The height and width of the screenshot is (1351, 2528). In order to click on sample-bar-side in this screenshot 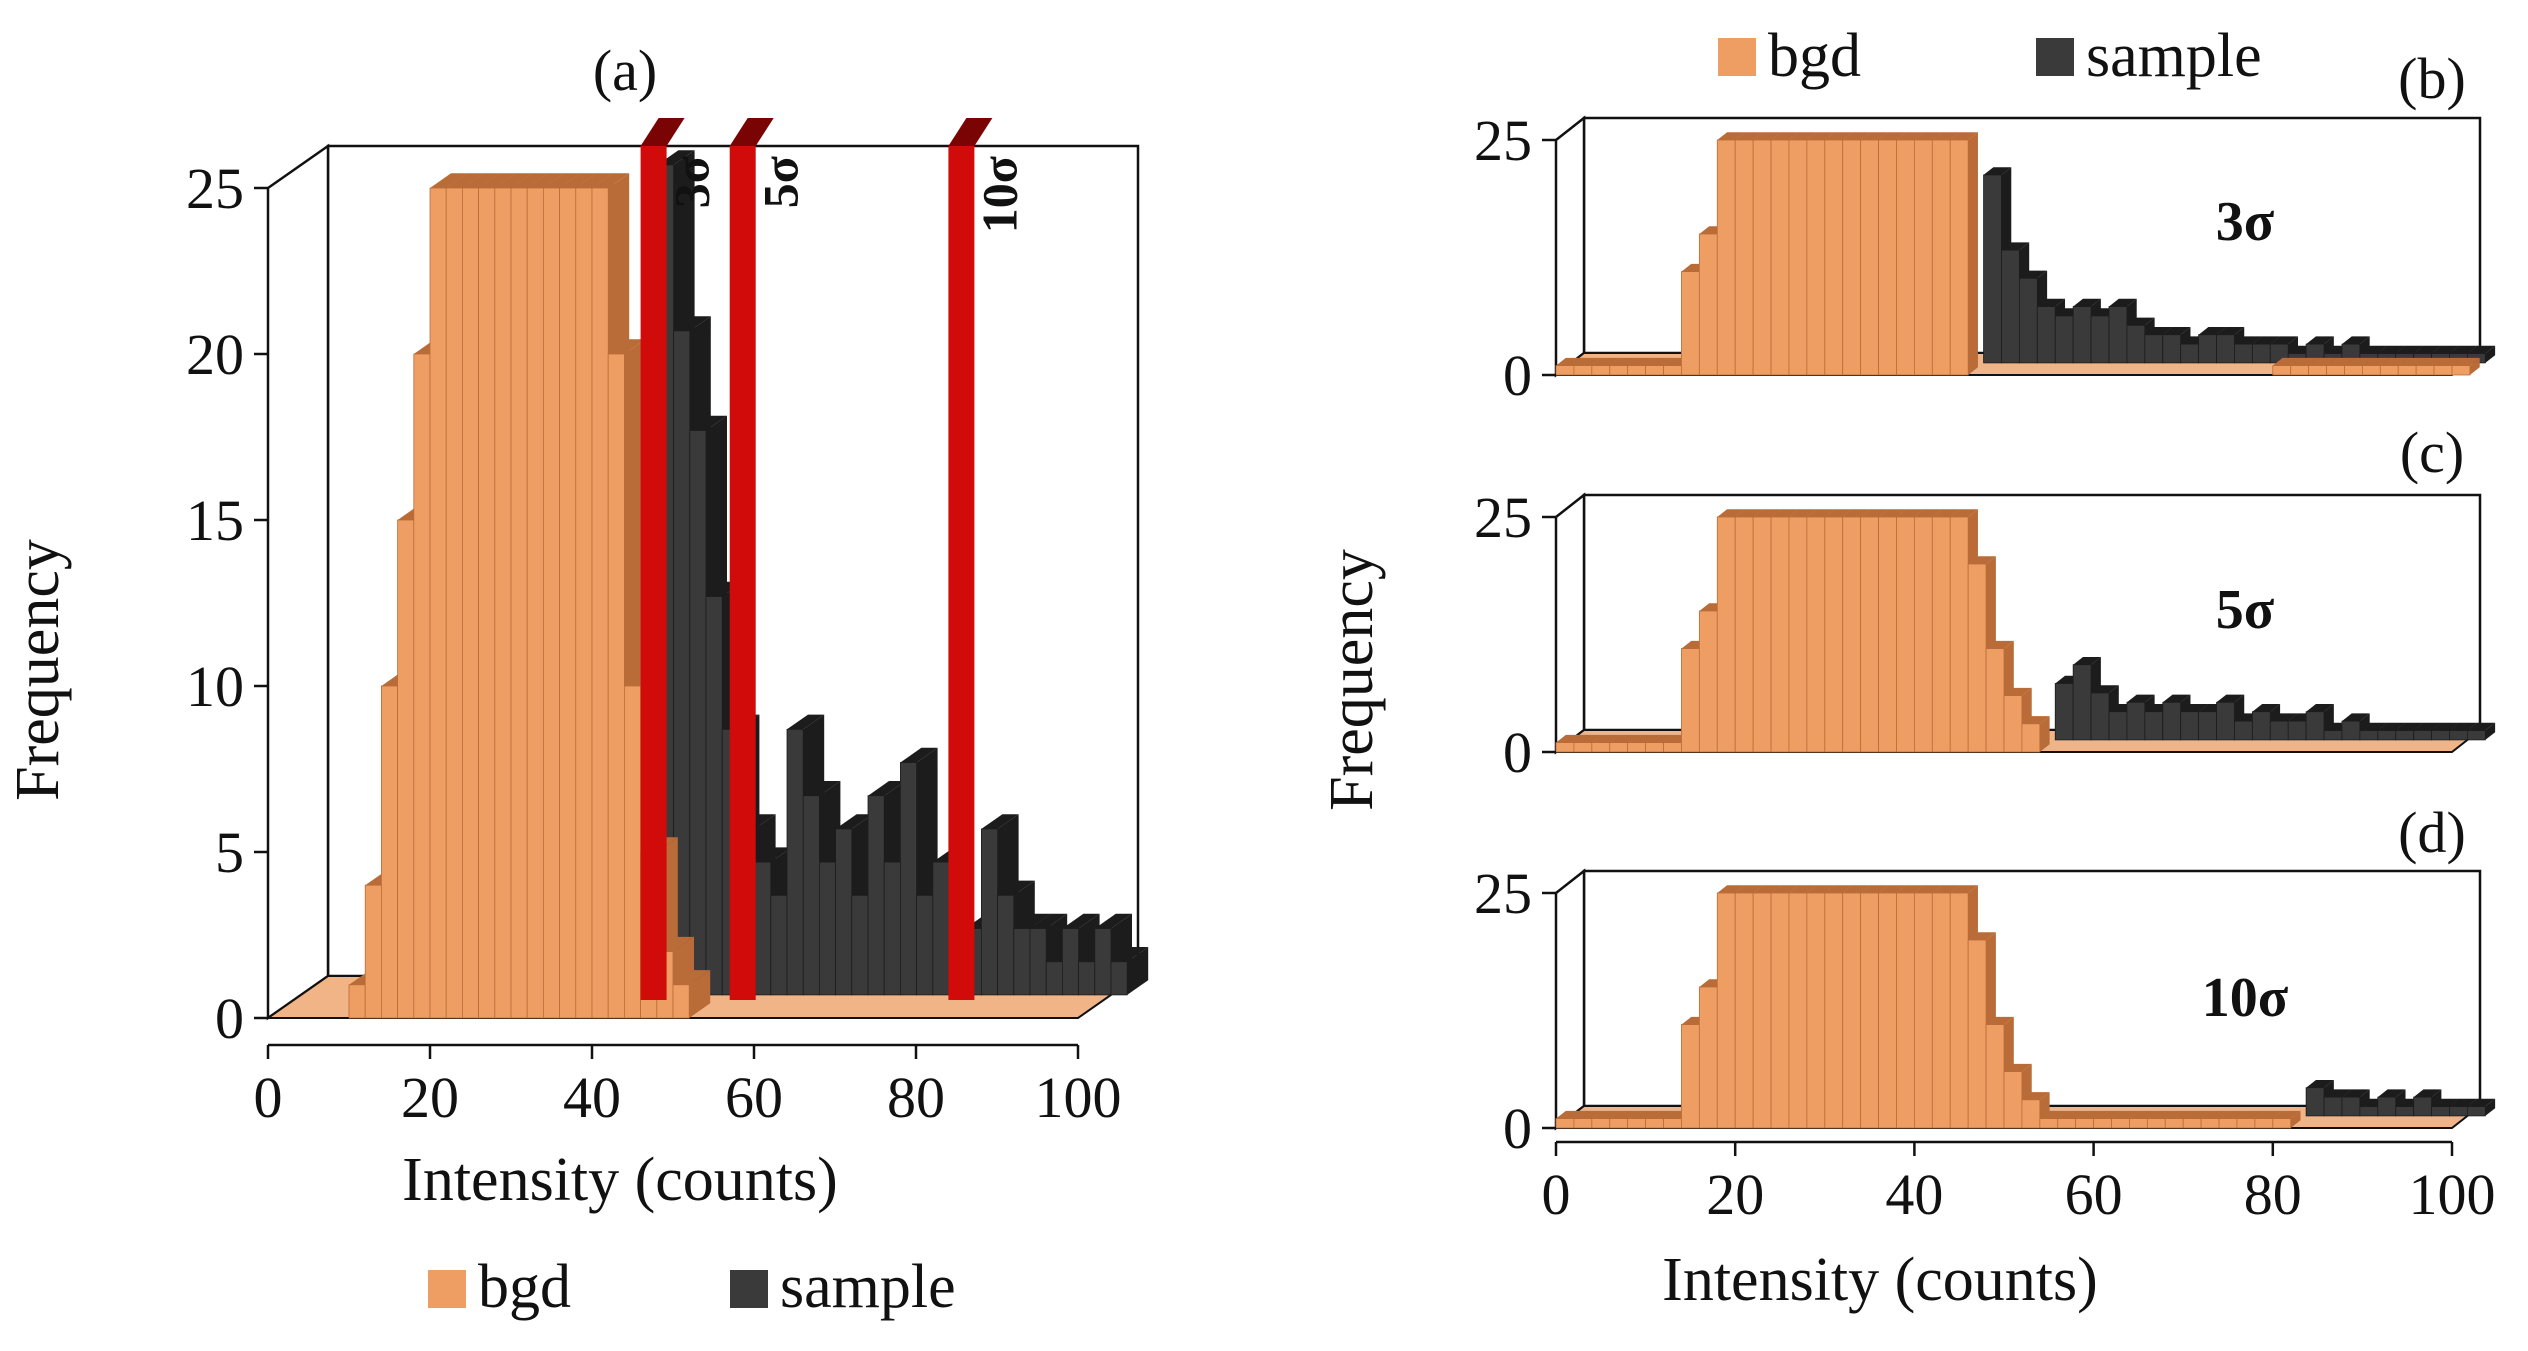, I will do `click(2490, 731)`.